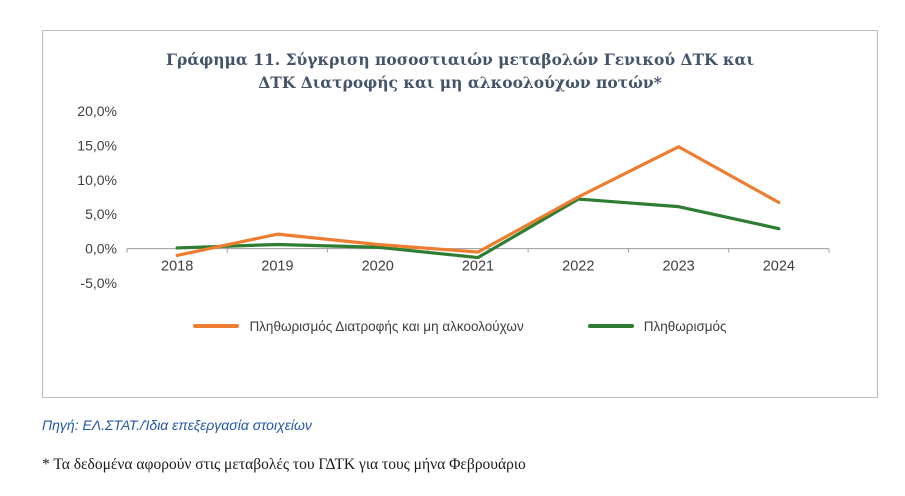  I want to click on legend-item: Πληθωρισμός, so click(657, 326).